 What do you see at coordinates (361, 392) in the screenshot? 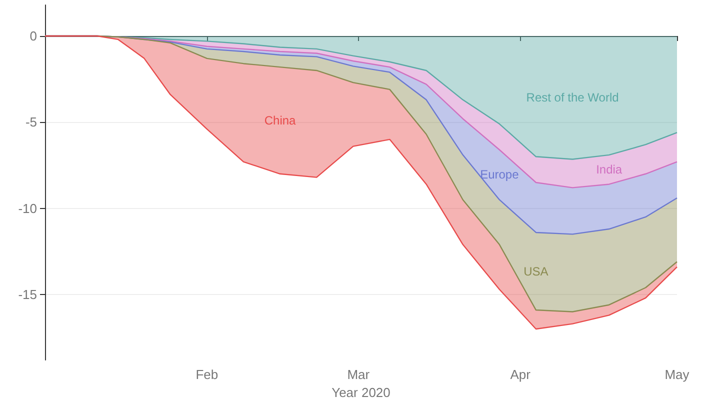
I see `x-axis-title: Year 2020` at bounding box center [361, 392].